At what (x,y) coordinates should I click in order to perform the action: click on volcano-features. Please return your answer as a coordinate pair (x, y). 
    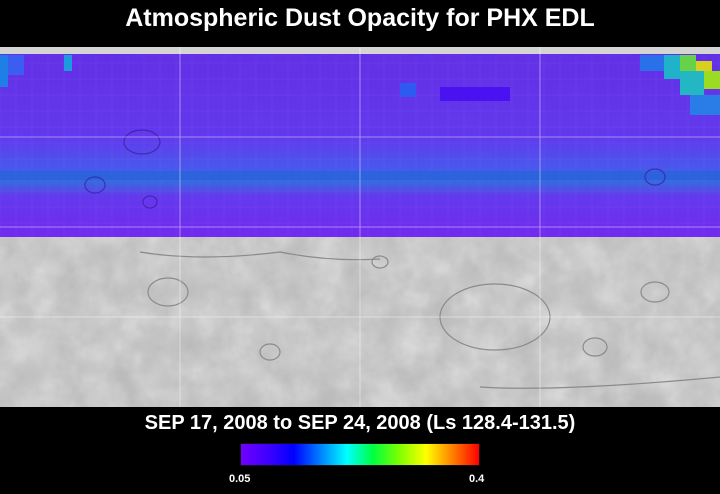
    Looking at the image, I should click on (375, 169).